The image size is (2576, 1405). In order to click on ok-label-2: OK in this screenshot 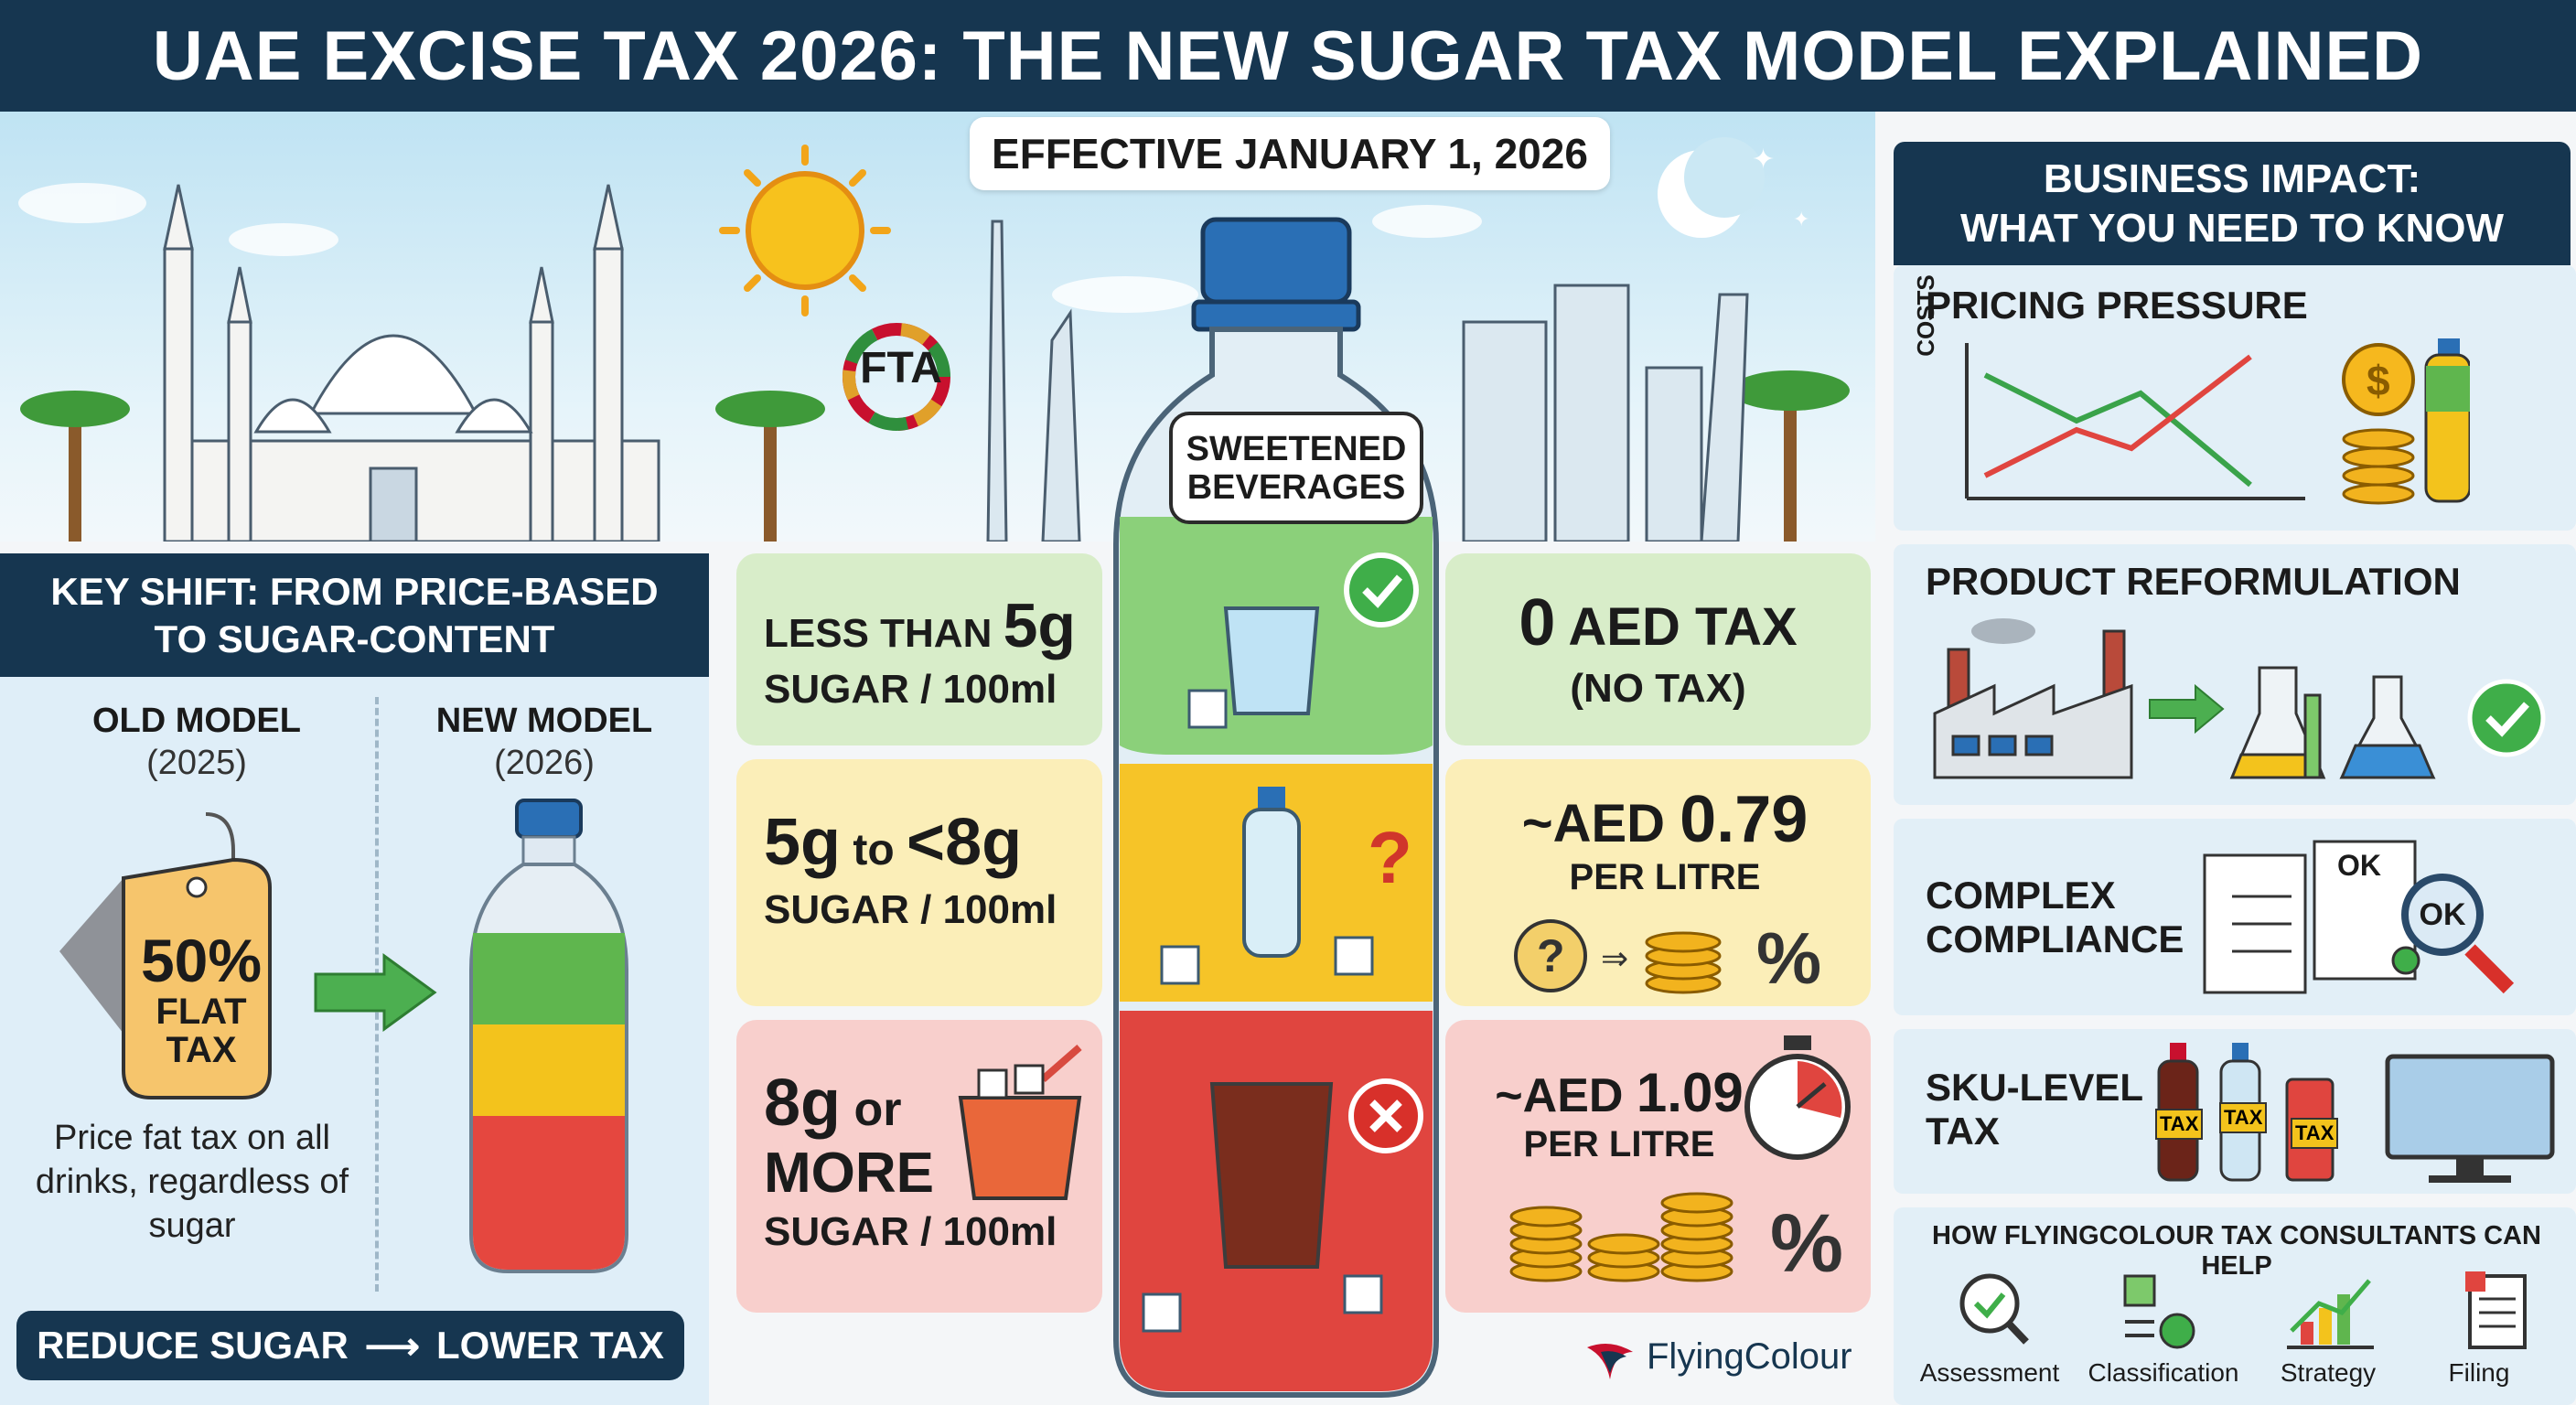, I will do `click(2442, 914)`.